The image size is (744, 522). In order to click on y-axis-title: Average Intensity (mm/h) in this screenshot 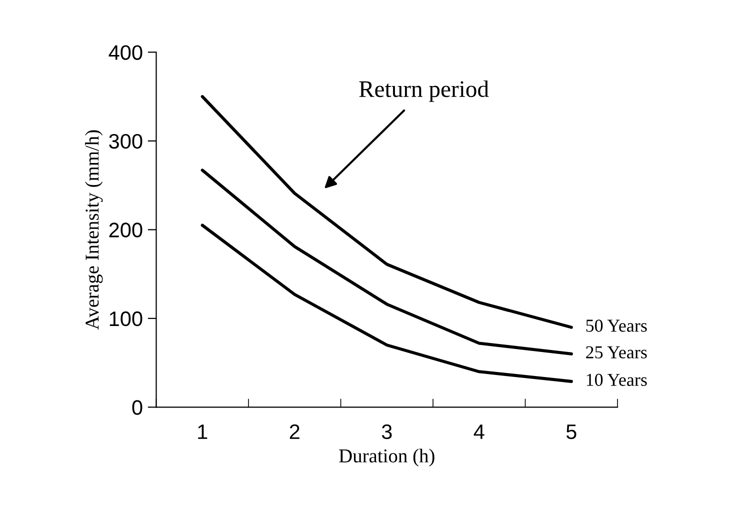, I will do `click(94, 230)`.